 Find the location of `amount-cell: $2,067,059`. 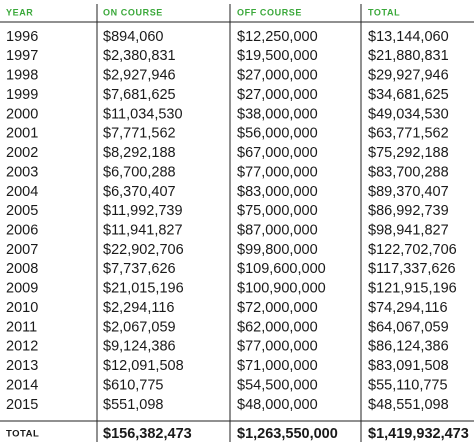

amount-cell: $2,067,059 is located at coordinates (139, 327).